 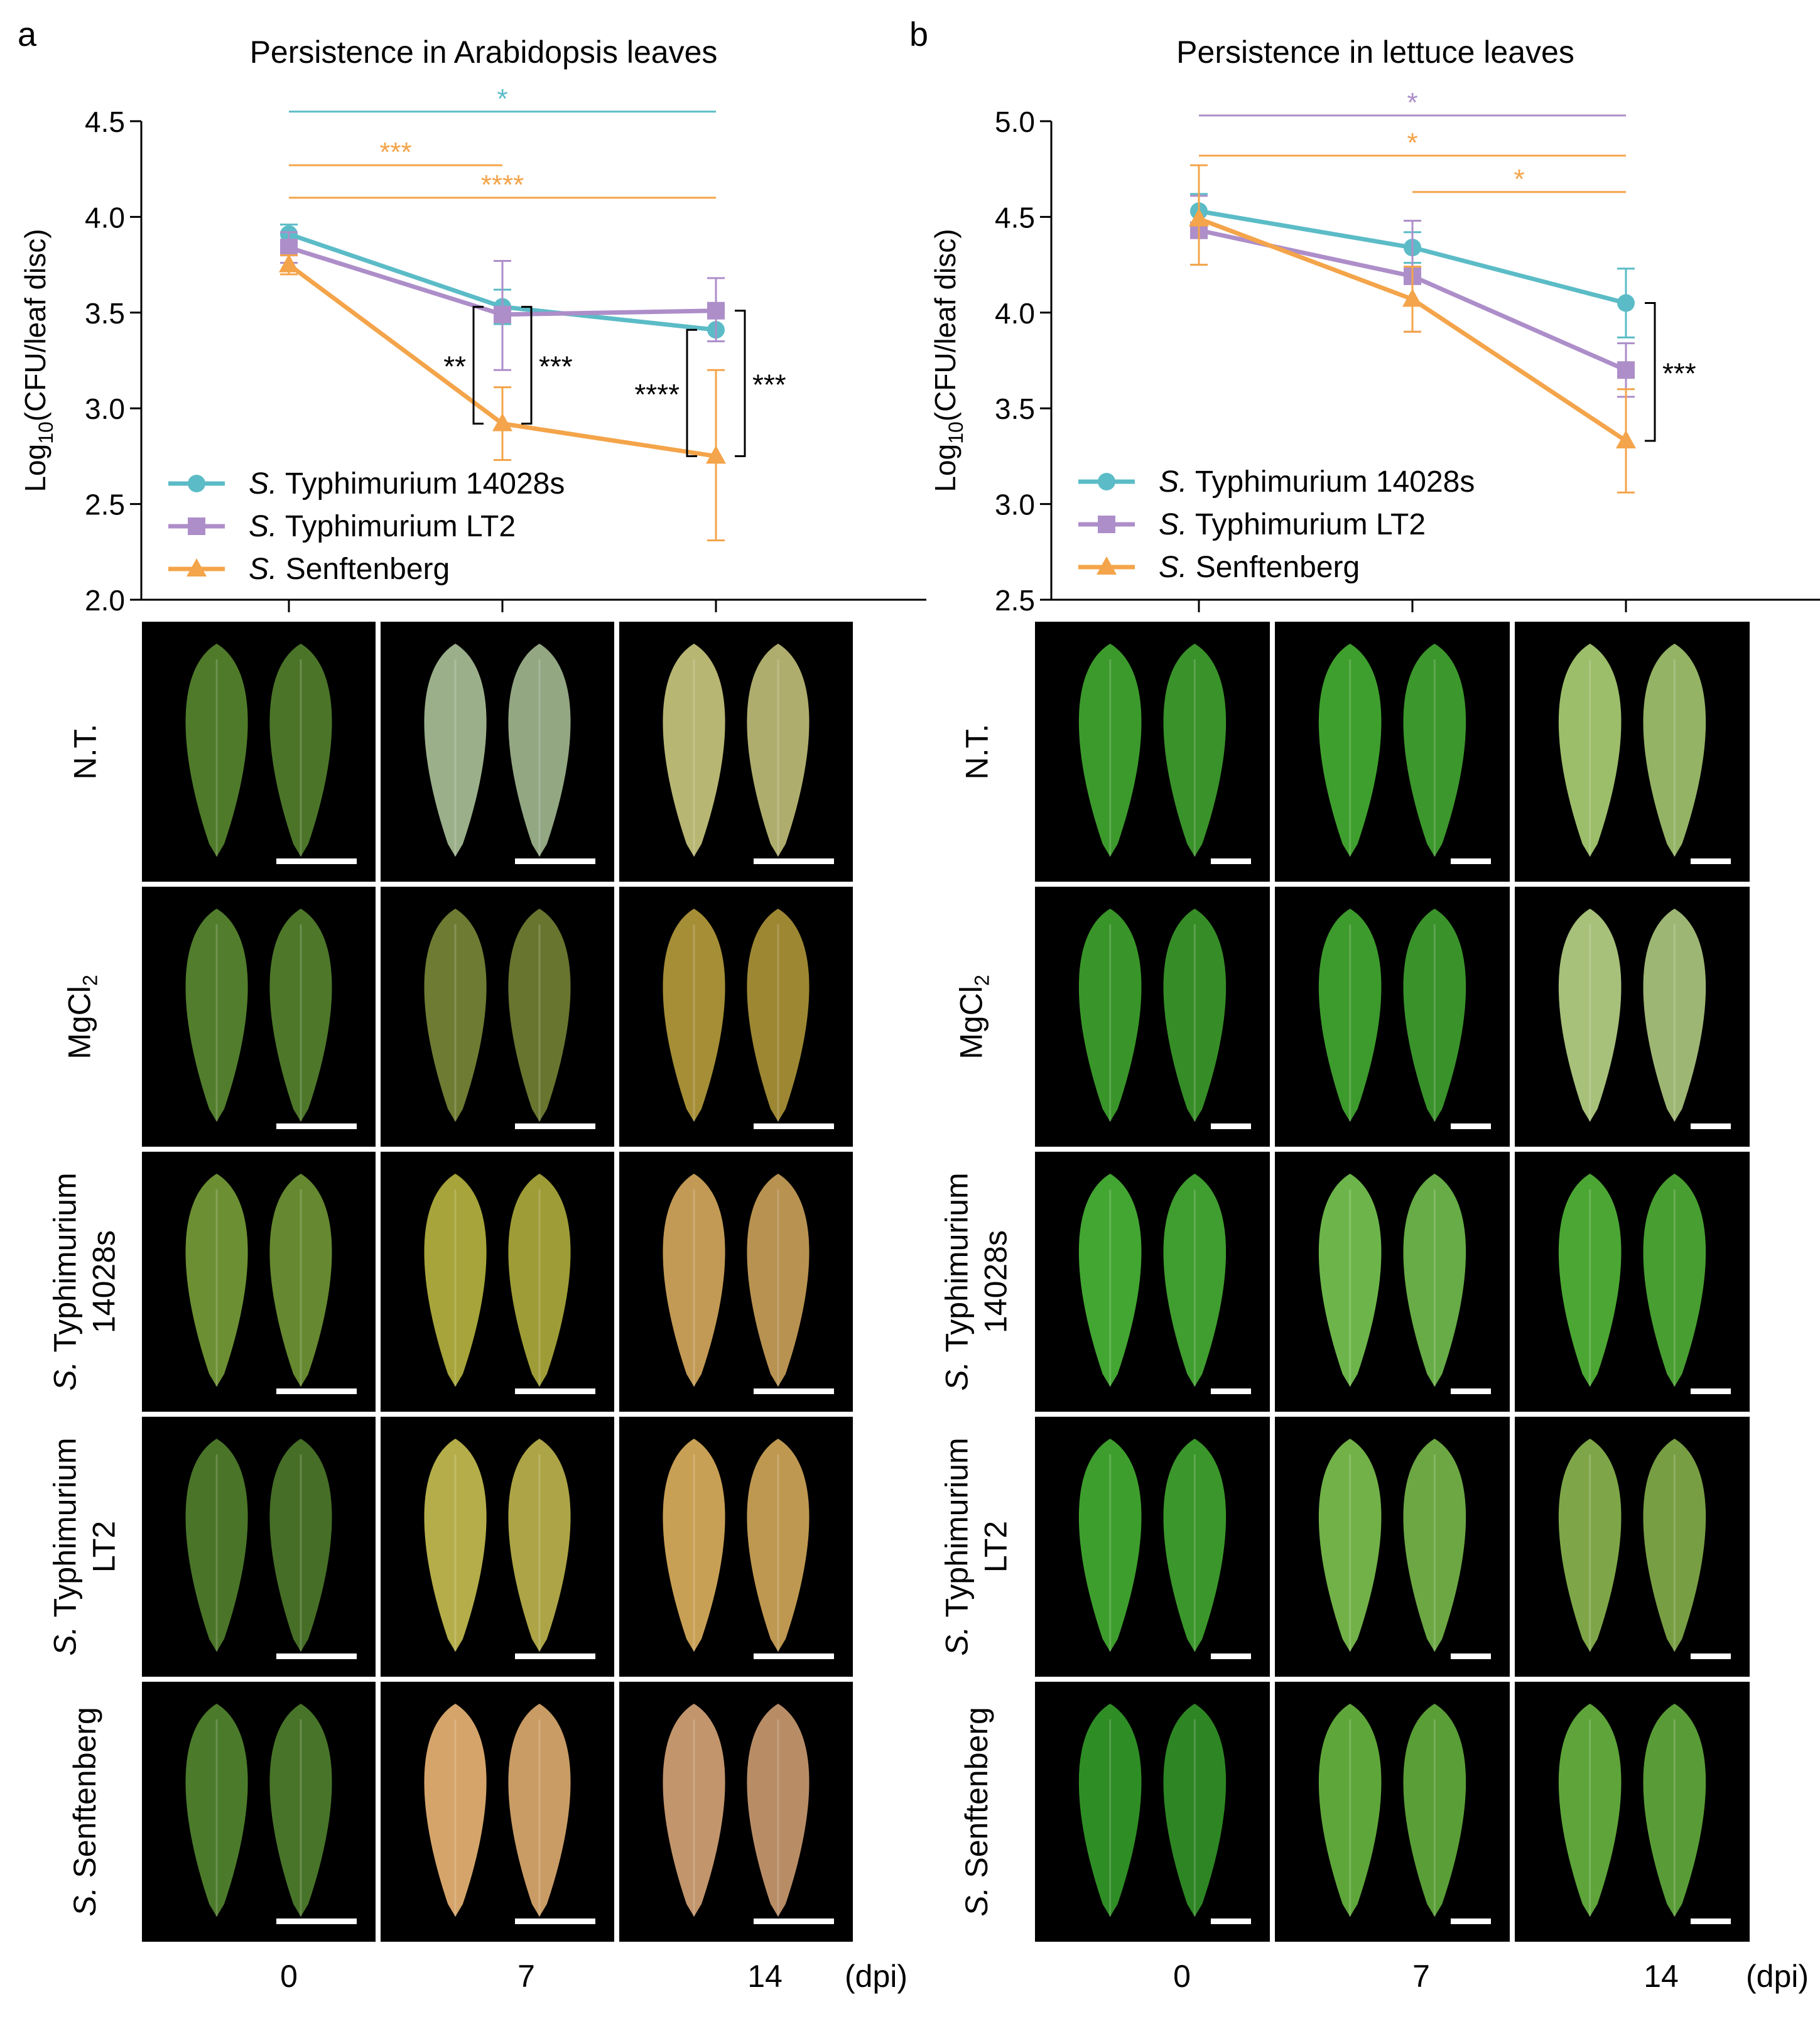 I want to click on y-tick-label: 3.0, so click(x=105, y=409).